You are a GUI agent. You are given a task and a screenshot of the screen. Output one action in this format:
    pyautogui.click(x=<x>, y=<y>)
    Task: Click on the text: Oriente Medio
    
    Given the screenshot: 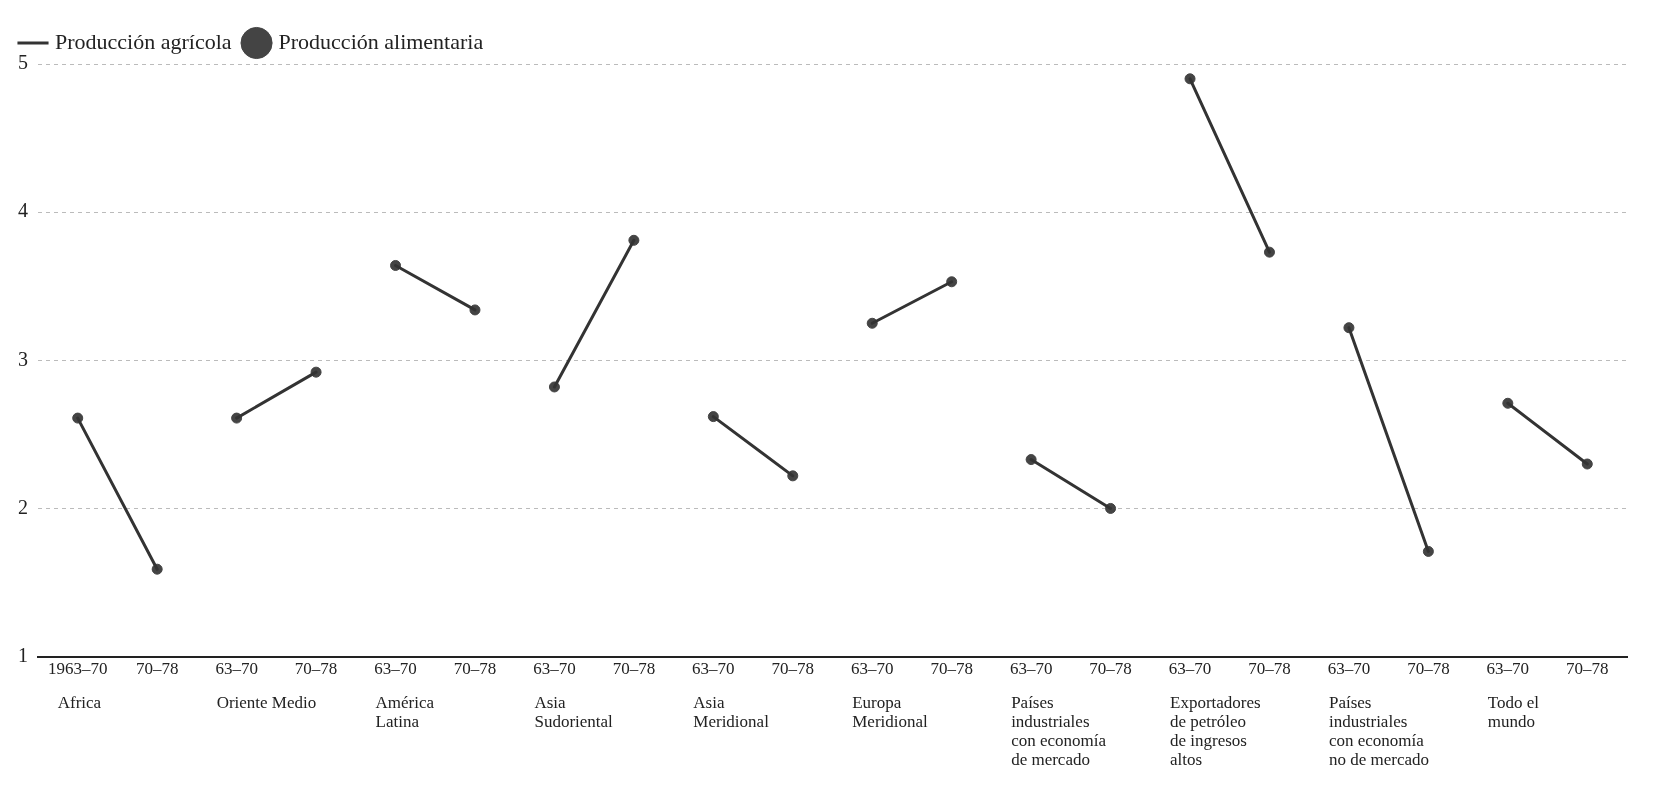 What is the action you would take?
    pyautogui.click(x=266, y=702)
    